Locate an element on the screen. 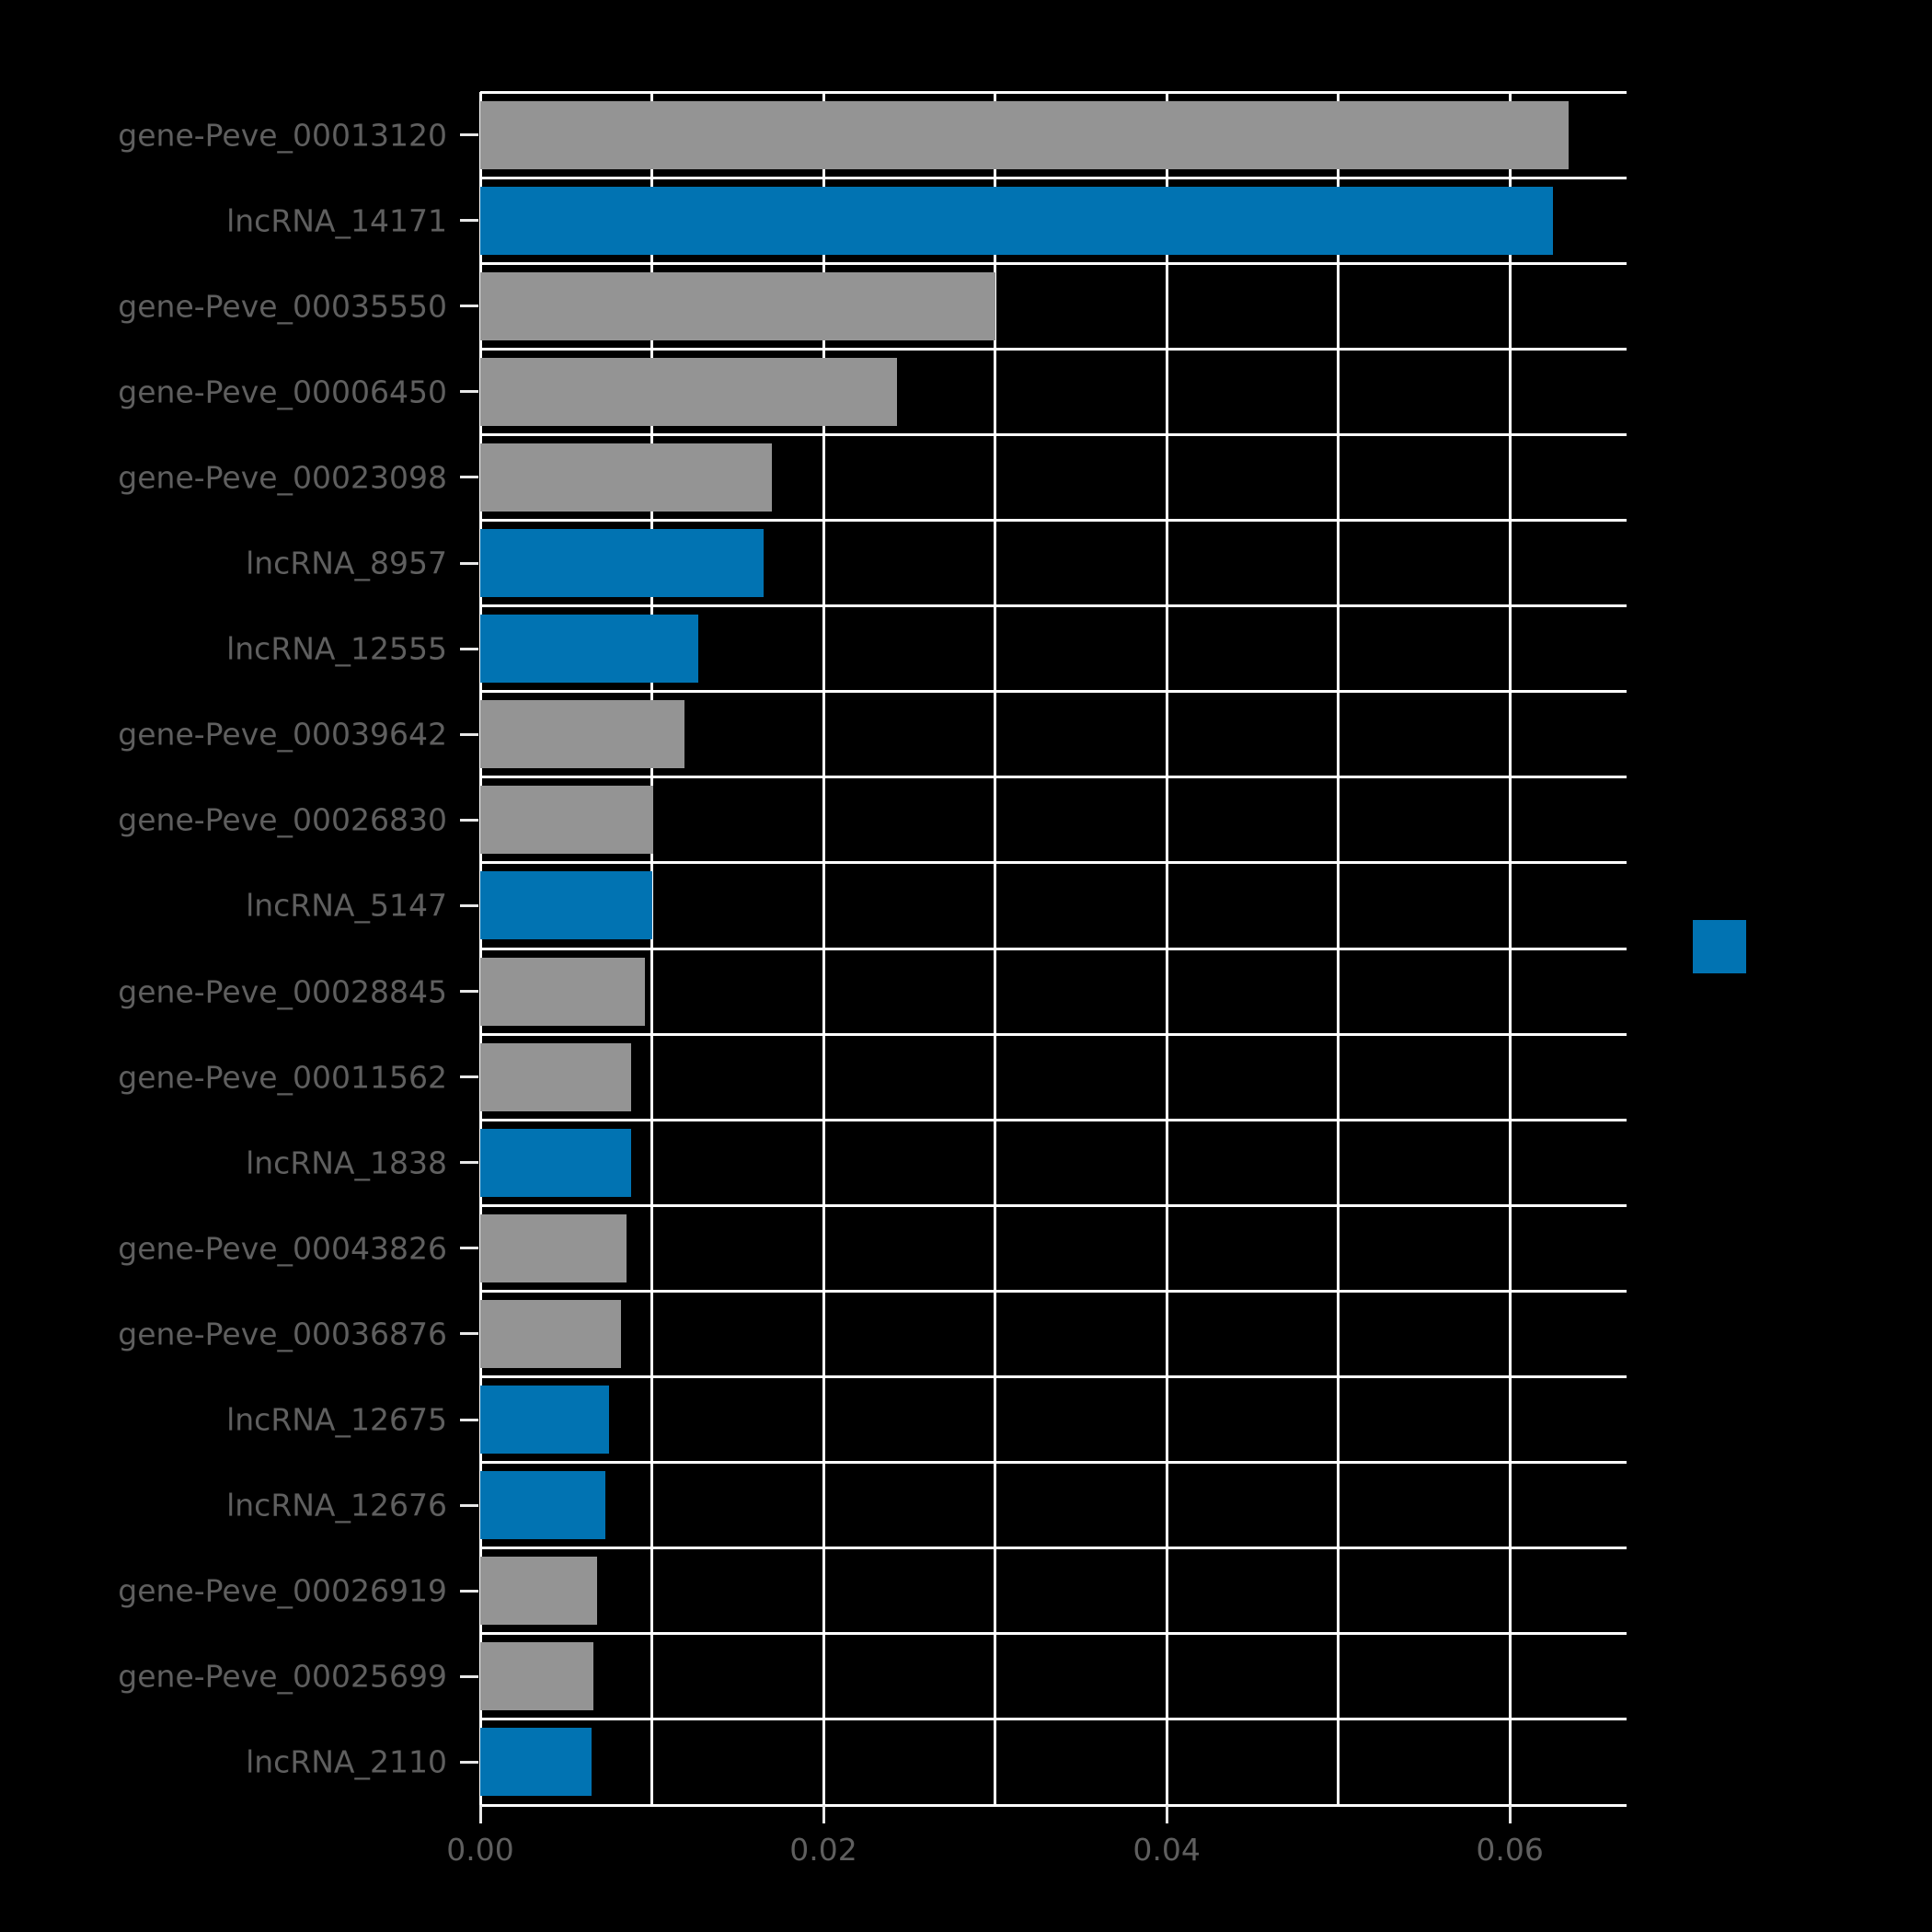 The image size is (1932, 1932). y-tick-label: lncRNA_5147 is located at coordinates (346, 905).